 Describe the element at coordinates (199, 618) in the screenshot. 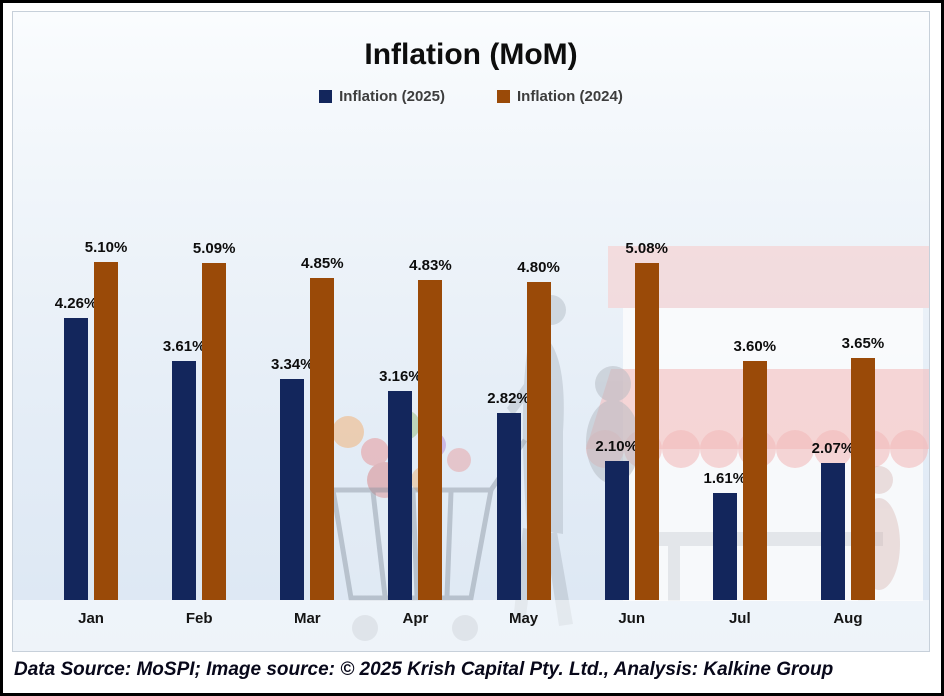

I see `x-tick-feb: Feb` at that location.